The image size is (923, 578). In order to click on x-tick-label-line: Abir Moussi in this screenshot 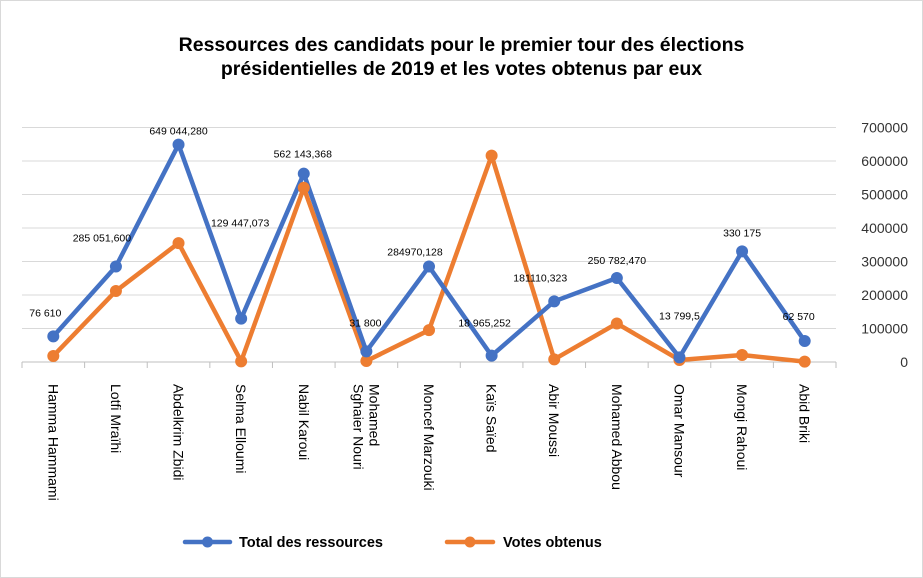, I will do `click(554, 420)`.